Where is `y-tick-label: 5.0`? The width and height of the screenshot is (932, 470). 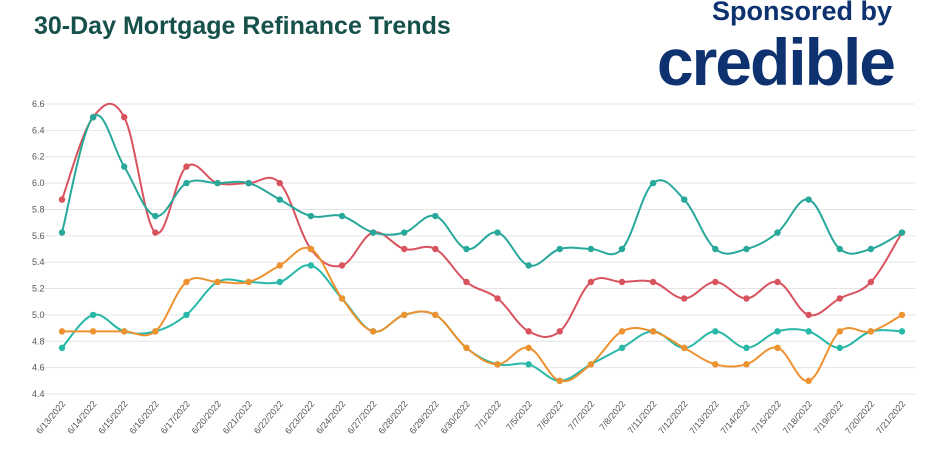 y-tick-label: 5.0 is located at coordinates (38, 315).